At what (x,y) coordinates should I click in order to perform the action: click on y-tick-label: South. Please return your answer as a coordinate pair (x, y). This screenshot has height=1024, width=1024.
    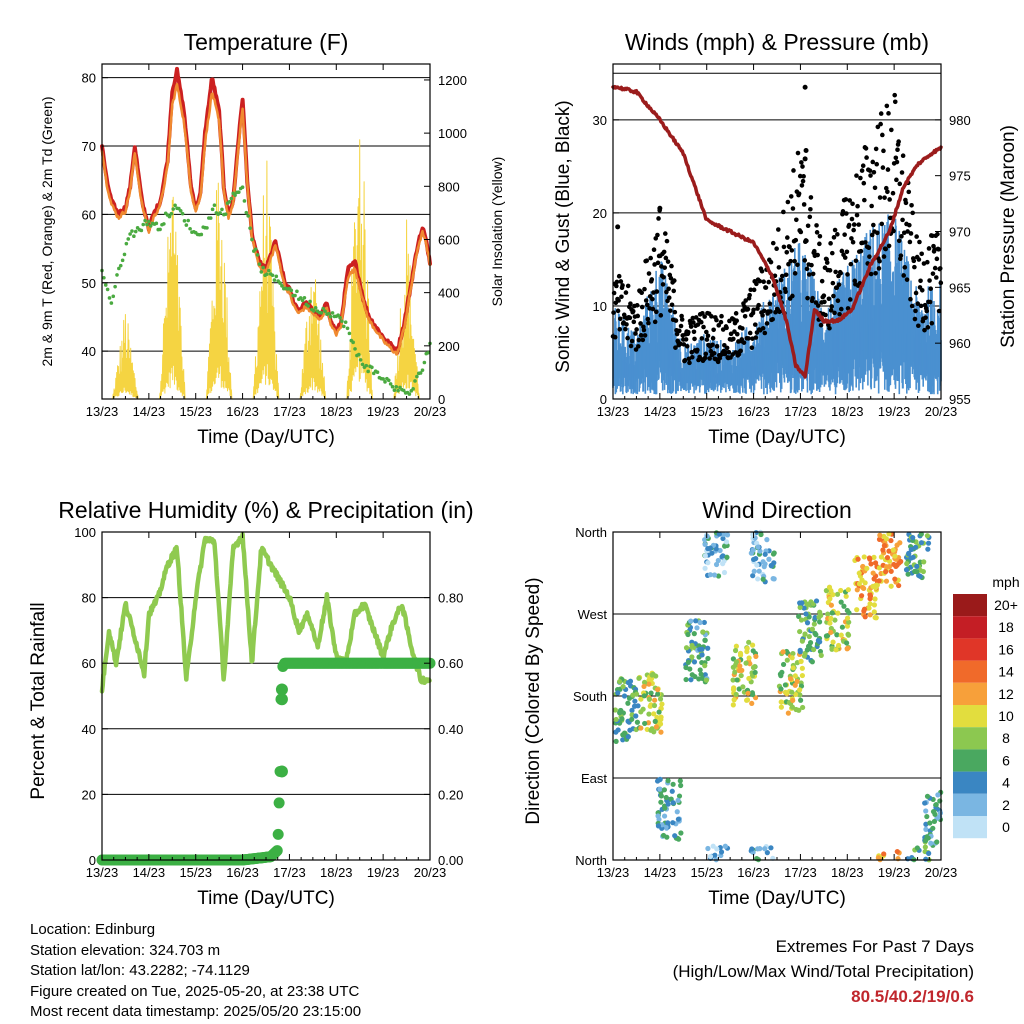
    Looking at the image, I should click on (590, 696).